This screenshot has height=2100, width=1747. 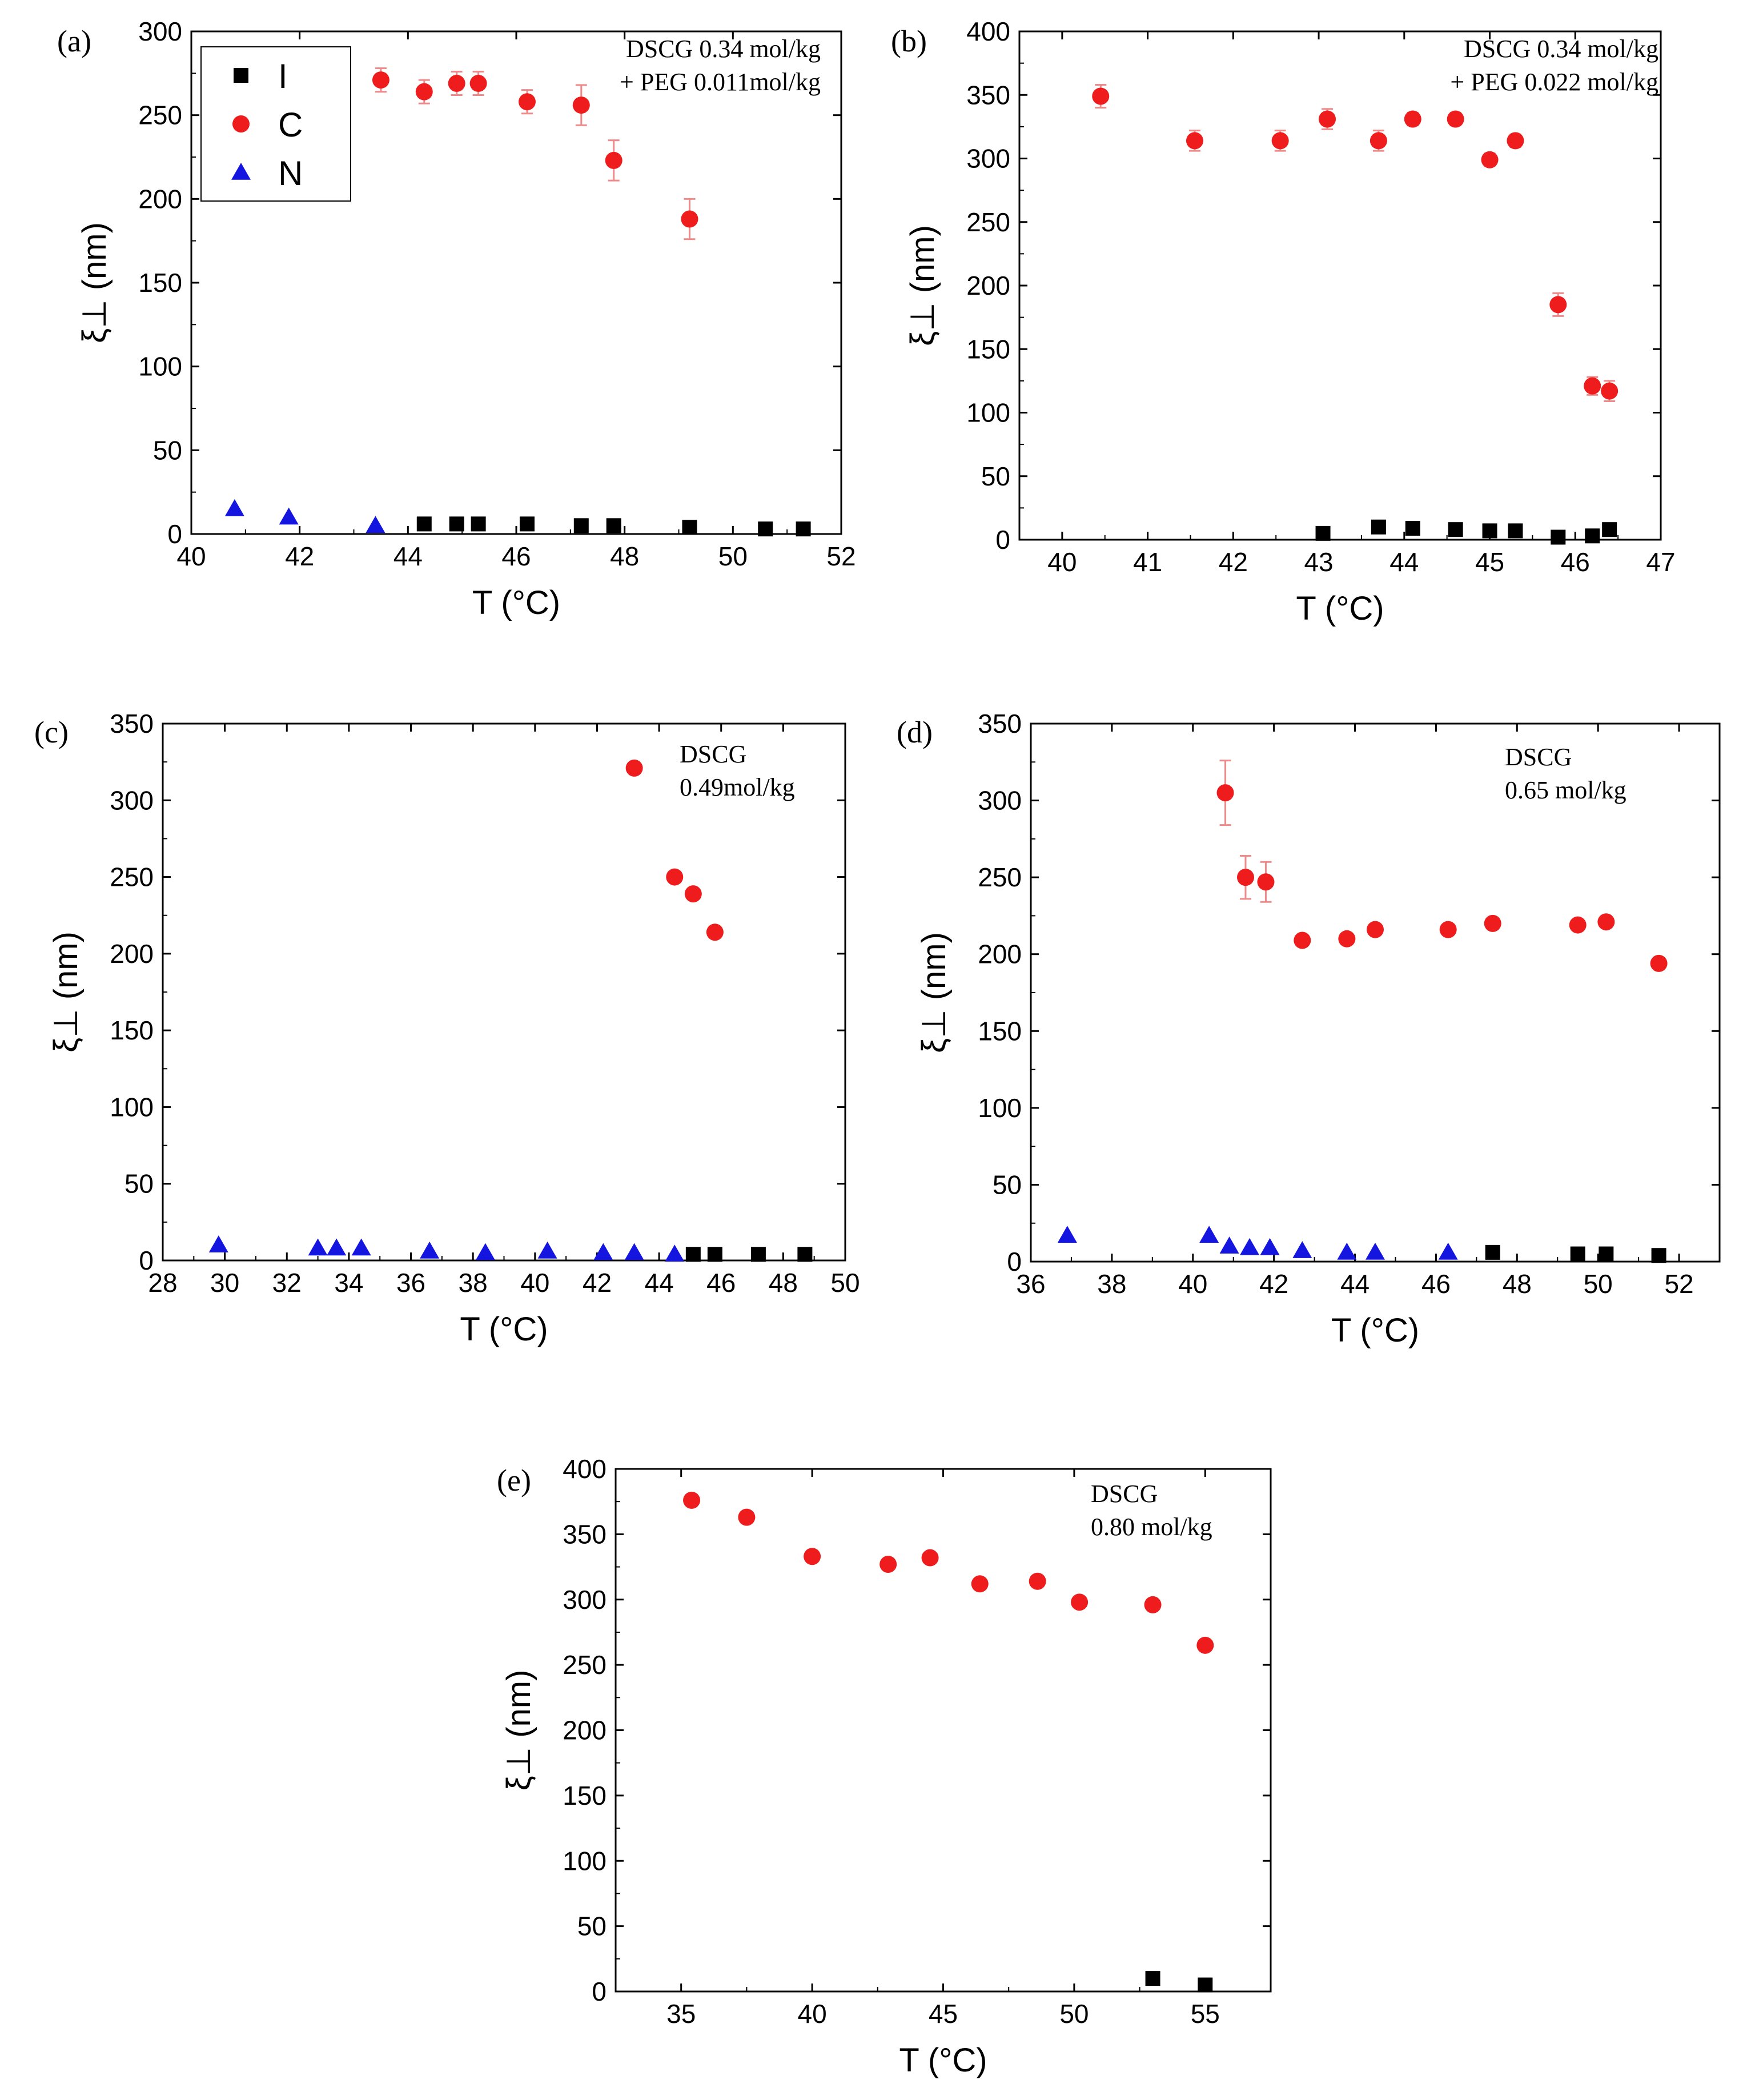 I want to click on panel-label: (e), so click(x=514, y=1480).